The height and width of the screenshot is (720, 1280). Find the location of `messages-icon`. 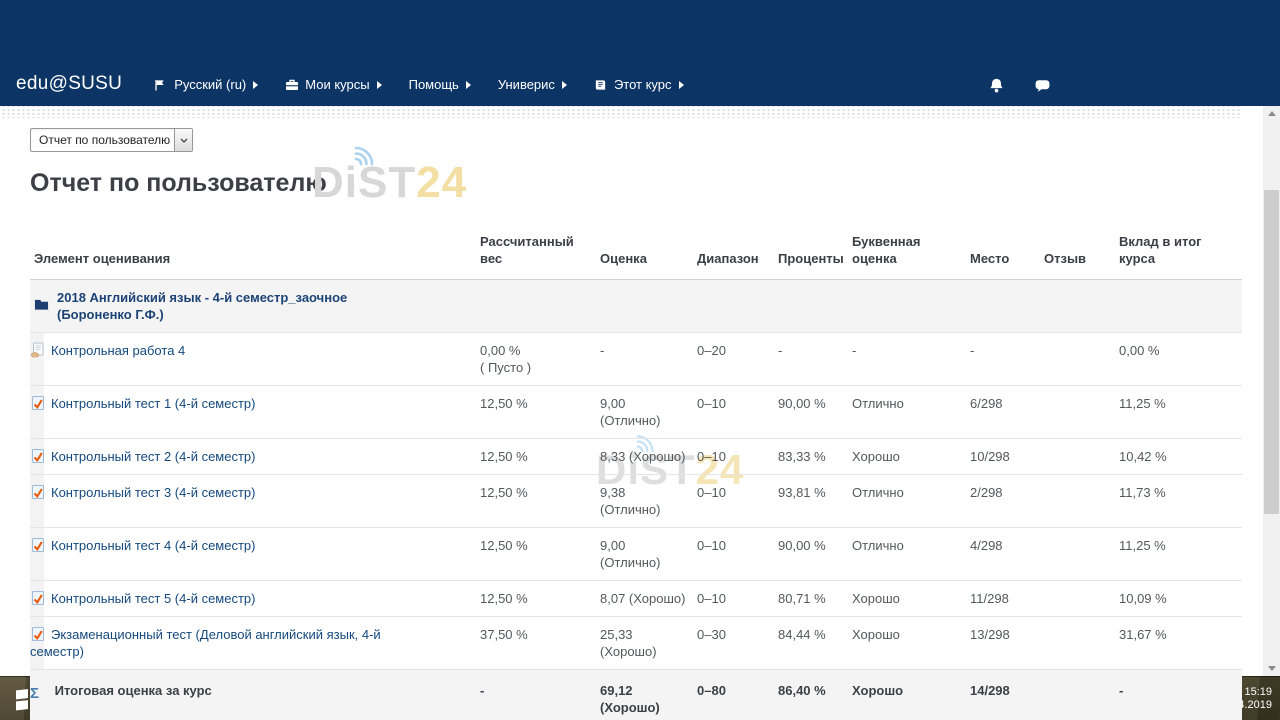

messages-icon is located at coordinates (1042, 85).